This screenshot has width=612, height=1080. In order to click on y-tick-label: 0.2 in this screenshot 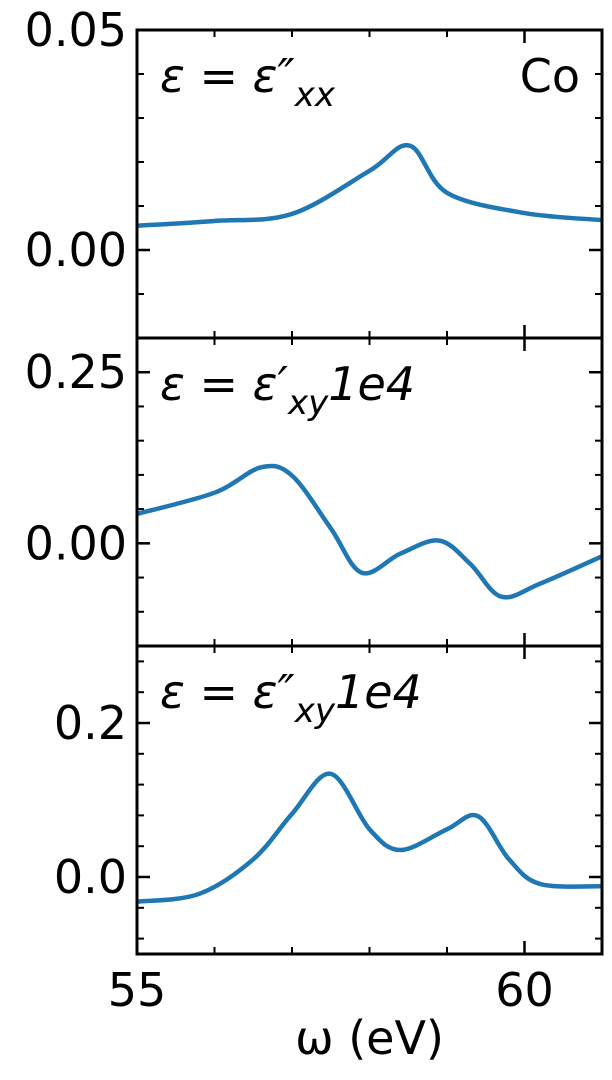, I will do `click(90, 723)`.